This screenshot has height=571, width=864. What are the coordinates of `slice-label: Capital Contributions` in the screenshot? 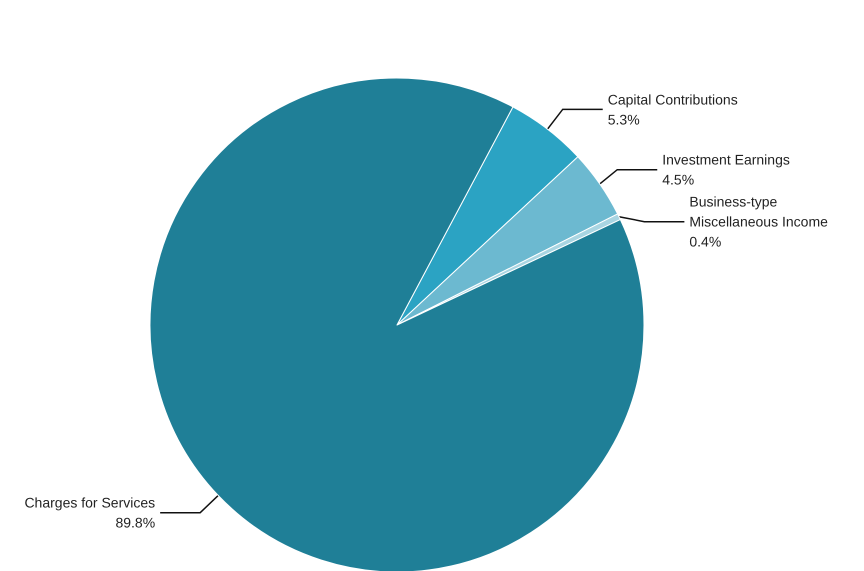 It's located at (673, 99).